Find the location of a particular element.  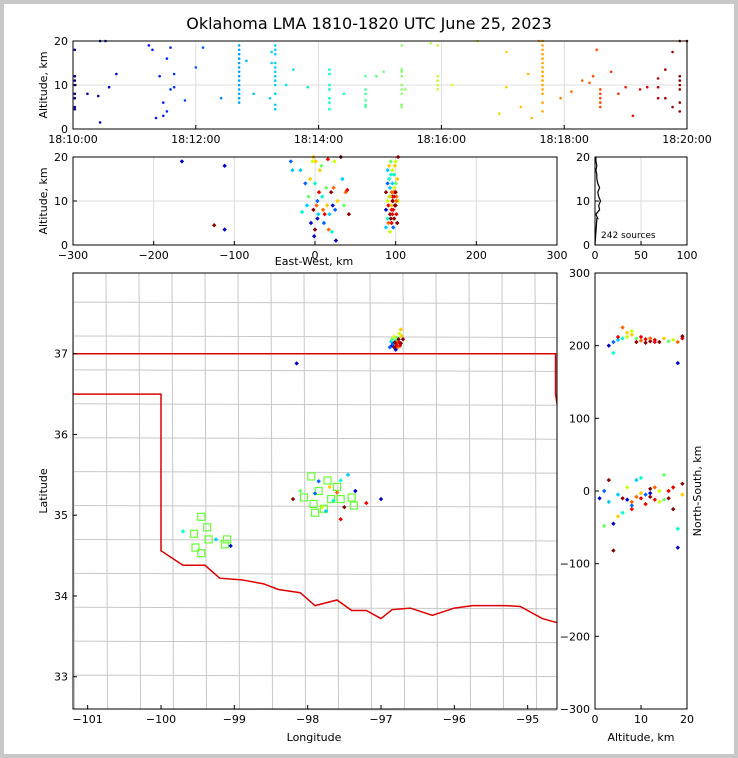

time-altitude-y-tick-label: 10 is located at coordinates (61, 85).